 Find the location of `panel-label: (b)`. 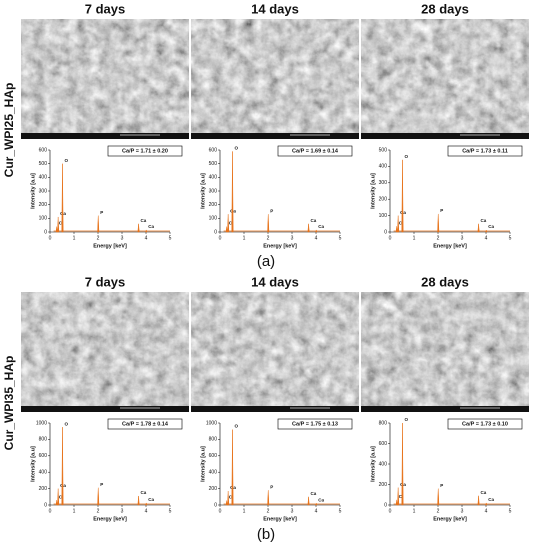

panel-label: (b) is located at coordinates (266, 534).